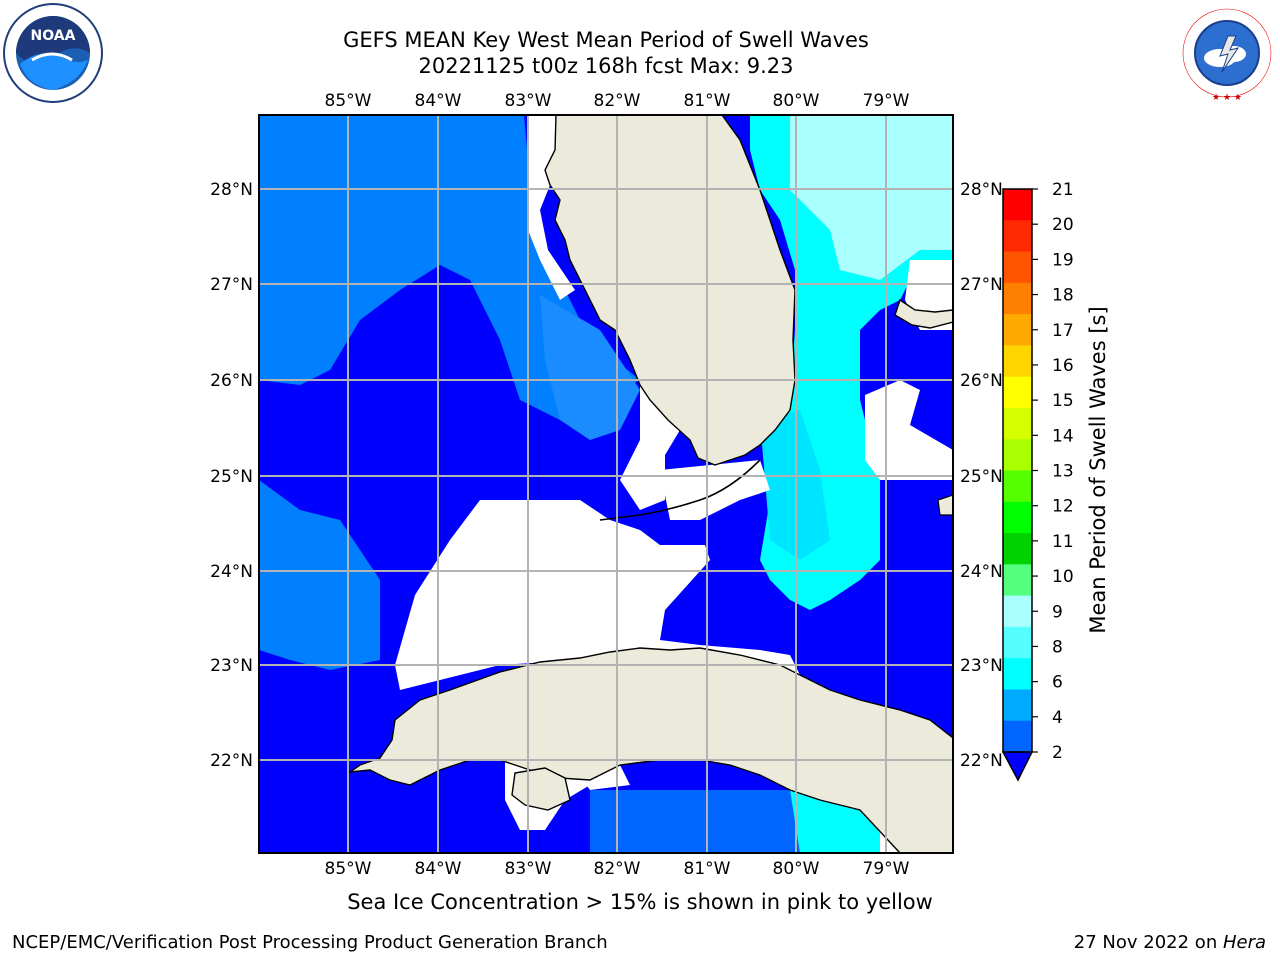  I want to click on colorbar-tick-label: 8, so click(1057, 647).